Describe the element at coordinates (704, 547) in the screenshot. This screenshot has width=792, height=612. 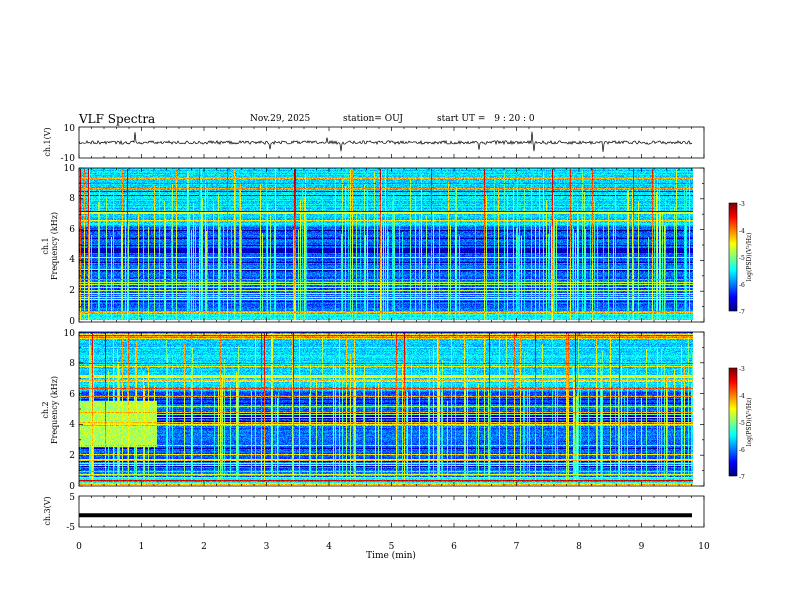
I see `xtick-10: 10` at that location.